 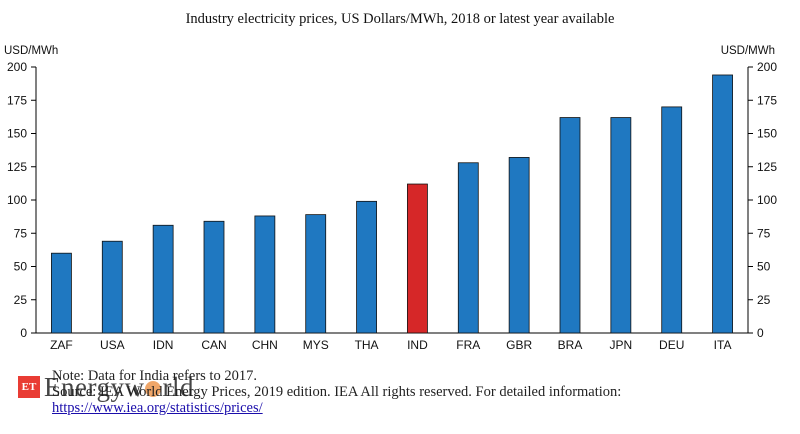 I want to click on watermark-text: Energyw rld, so click(x=119, y=387).